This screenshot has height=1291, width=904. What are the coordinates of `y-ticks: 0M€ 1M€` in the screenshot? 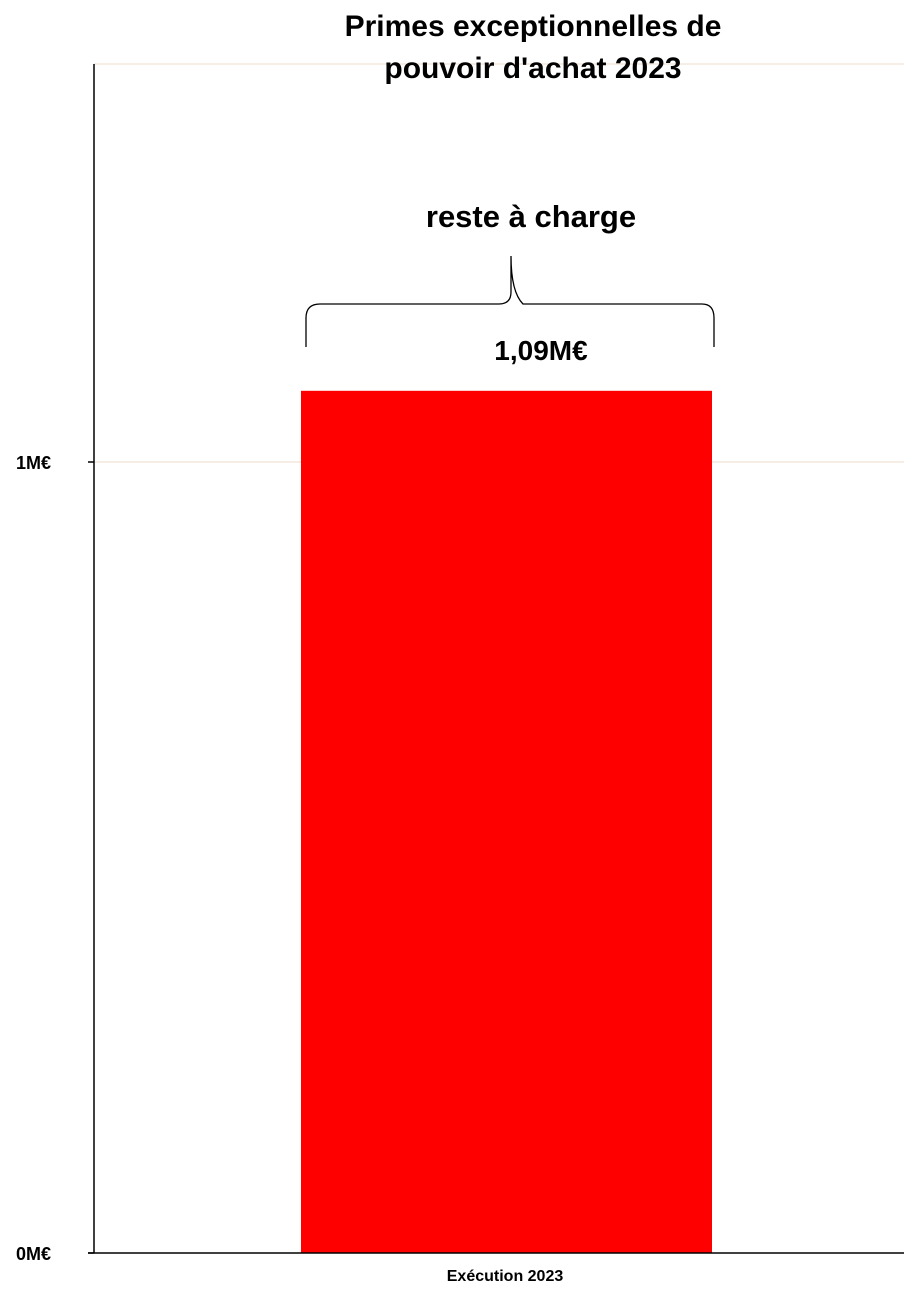 It's located at (55, 858).